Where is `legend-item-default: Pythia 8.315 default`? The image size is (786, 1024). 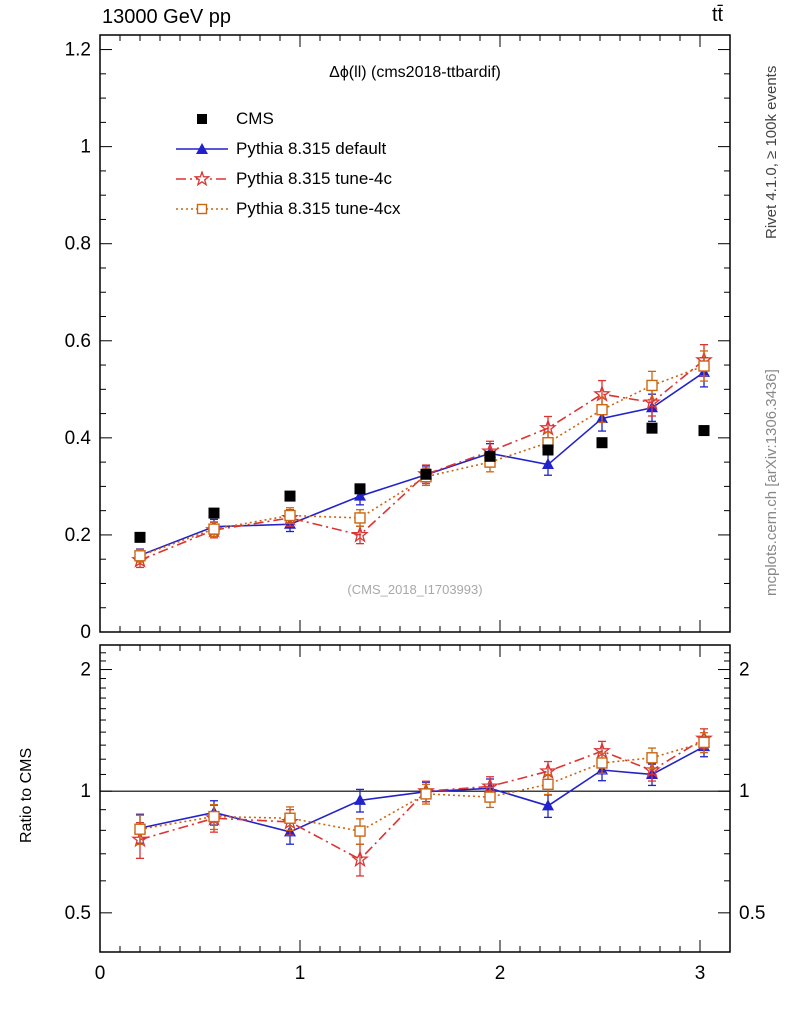
legend-item-default: Pythia 8.315 default is located at coordinates (288, 149).